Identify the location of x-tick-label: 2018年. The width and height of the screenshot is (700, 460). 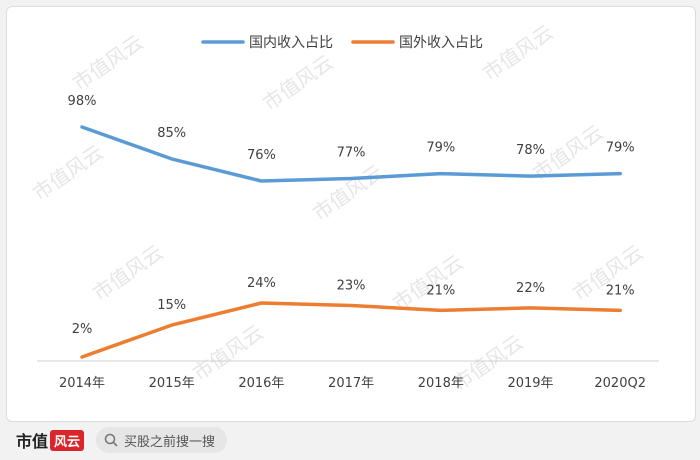
(441, 383).